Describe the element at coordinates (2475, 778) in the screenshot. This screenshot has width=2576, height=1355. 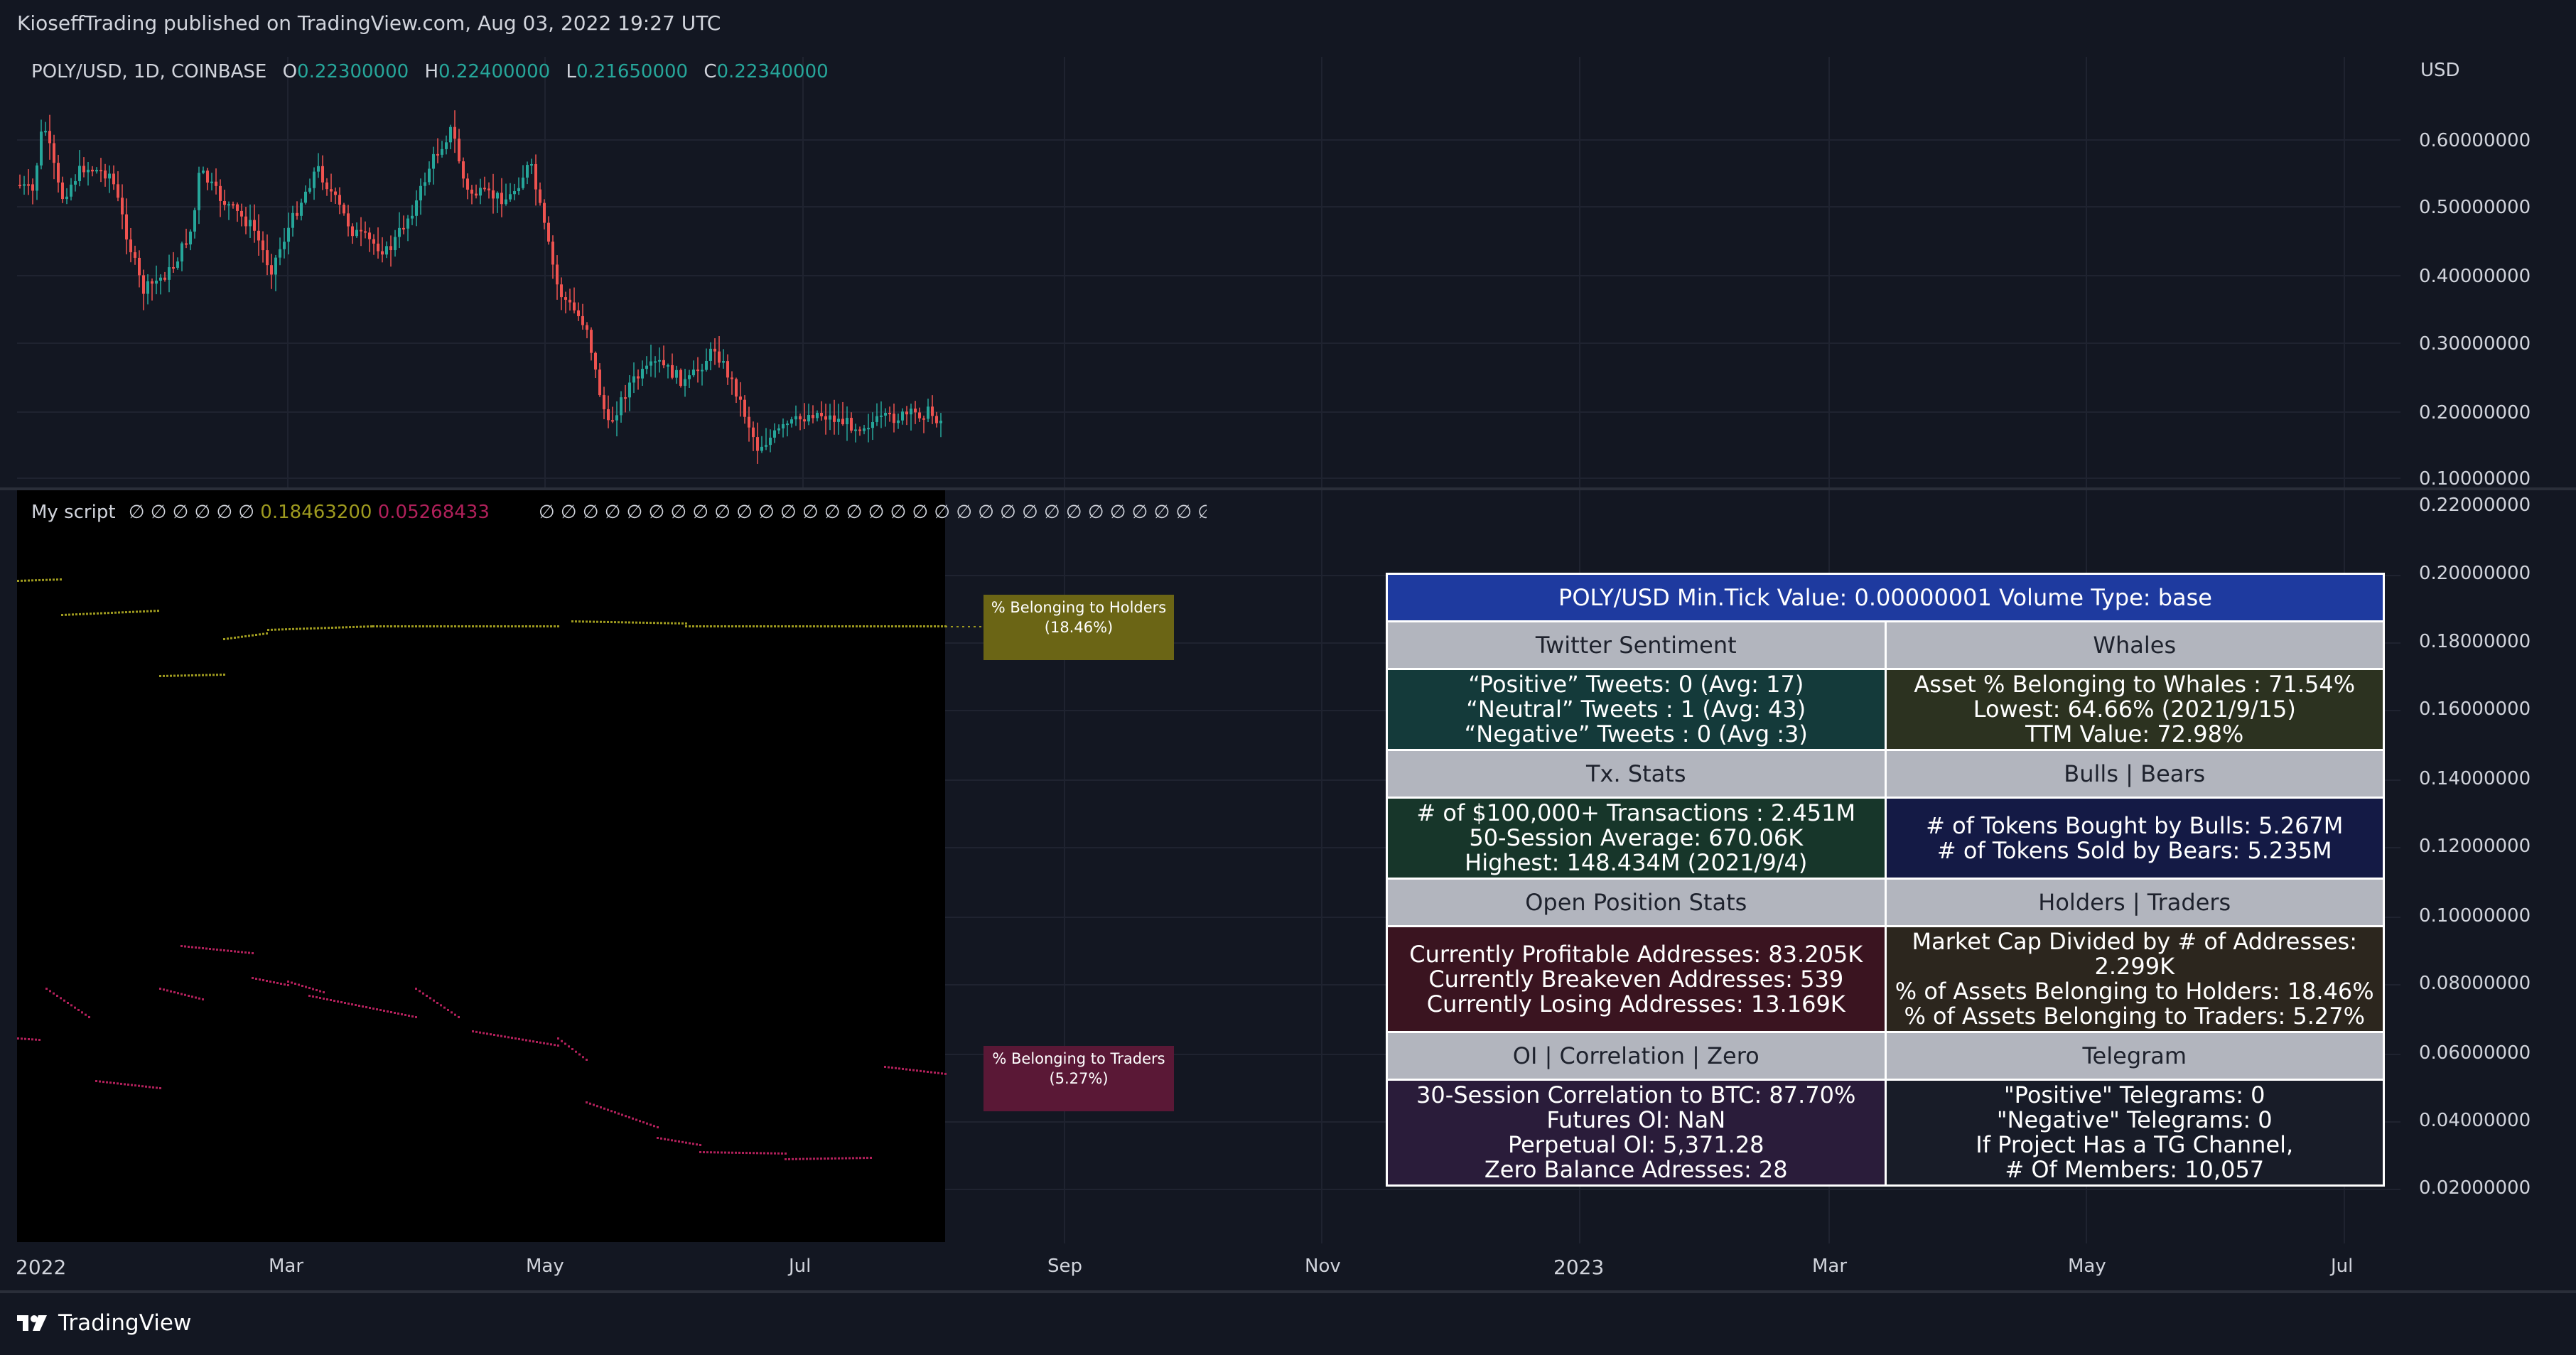
I see `ind-tick: 0.14000000` at that location.